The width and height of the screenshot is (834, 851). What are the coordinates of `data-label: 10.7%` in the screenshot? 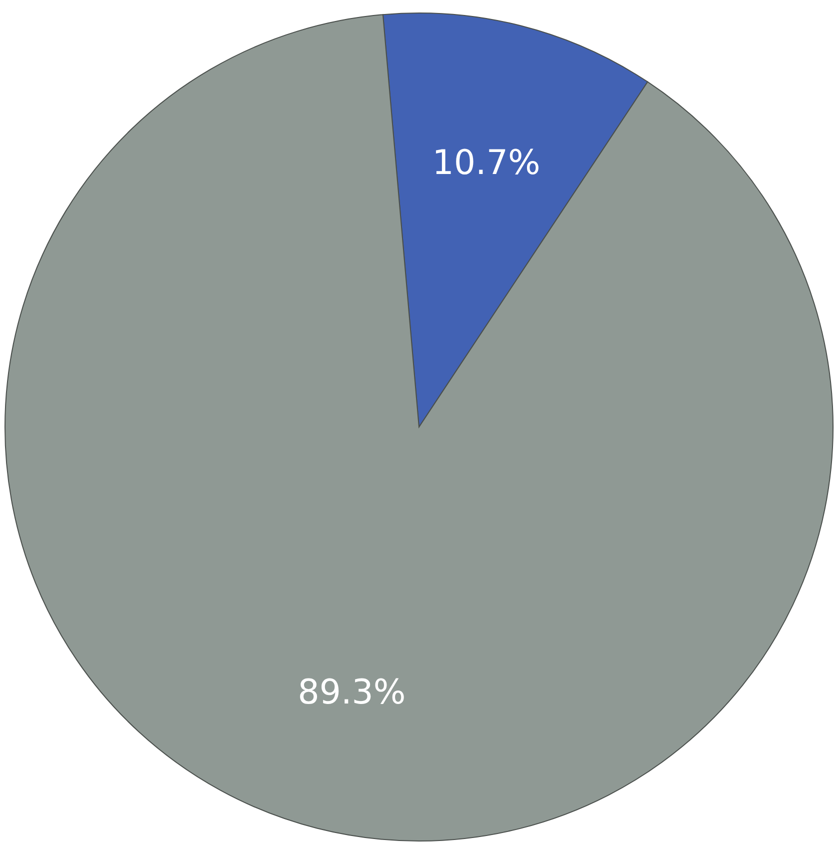 It's located at (486, 163).